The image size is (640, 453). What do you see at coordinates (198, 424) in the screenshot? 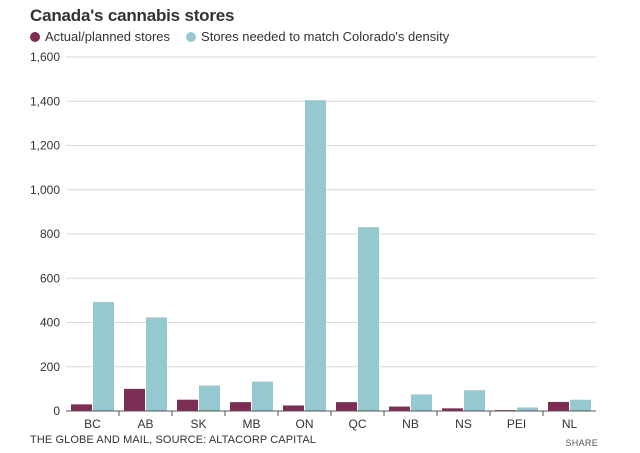
I see `x-tick-label-sk: SK` at bounding box center [198, 424].